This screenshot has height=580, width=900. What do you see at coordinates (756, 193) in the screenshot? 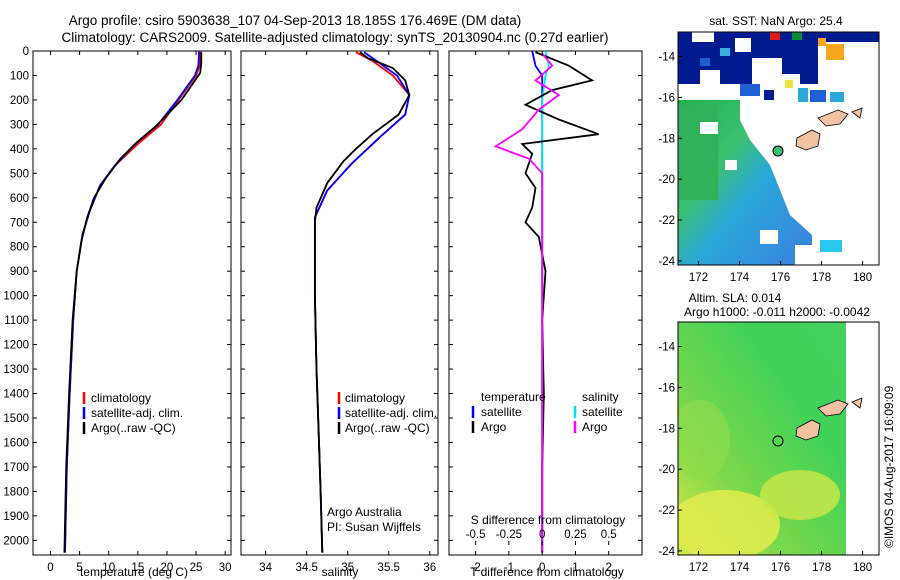
I see `sst-cloud-gaps` at bounding box center [756, 193].